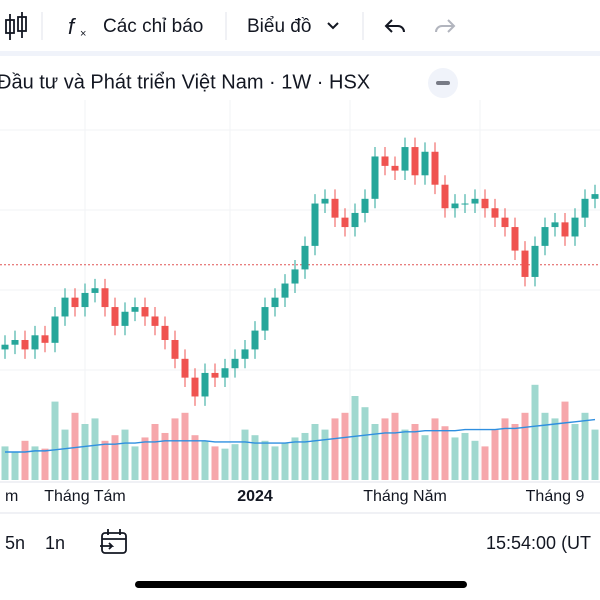  Describe the element at coordinates (443, 83) in the screenshot. I see `collapse-icon` at that location.